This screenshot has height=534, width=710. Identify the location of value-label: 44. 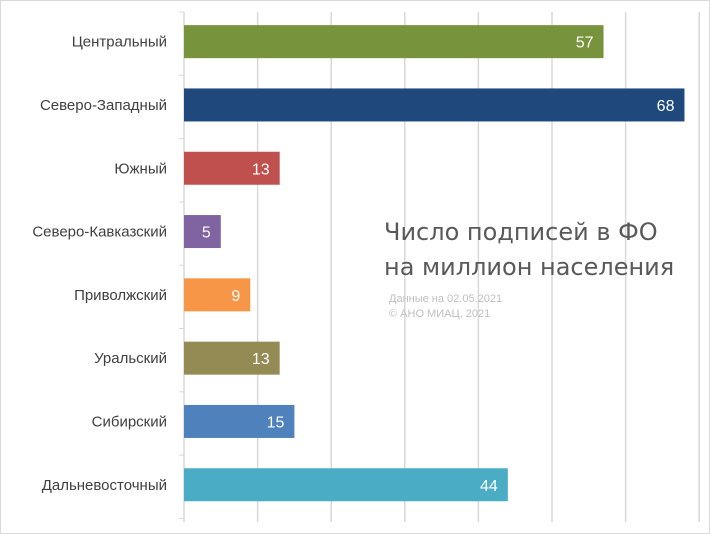
(489, 486).